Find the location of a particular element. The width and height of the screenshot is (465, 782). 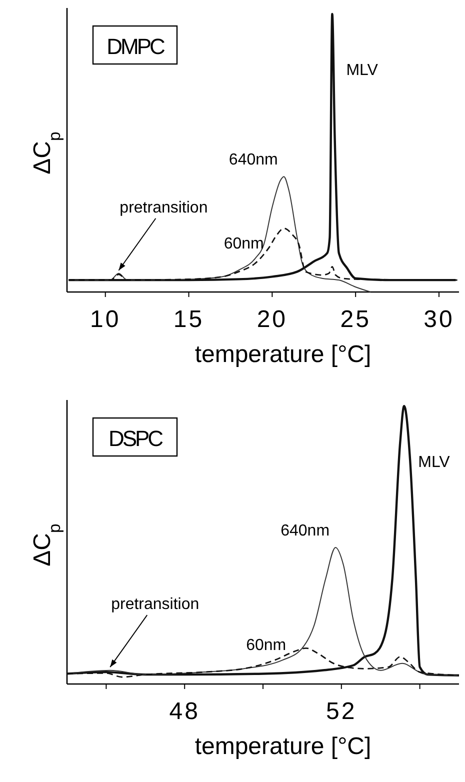

x-tick-label: 15 is located at coordinates (188, 319).